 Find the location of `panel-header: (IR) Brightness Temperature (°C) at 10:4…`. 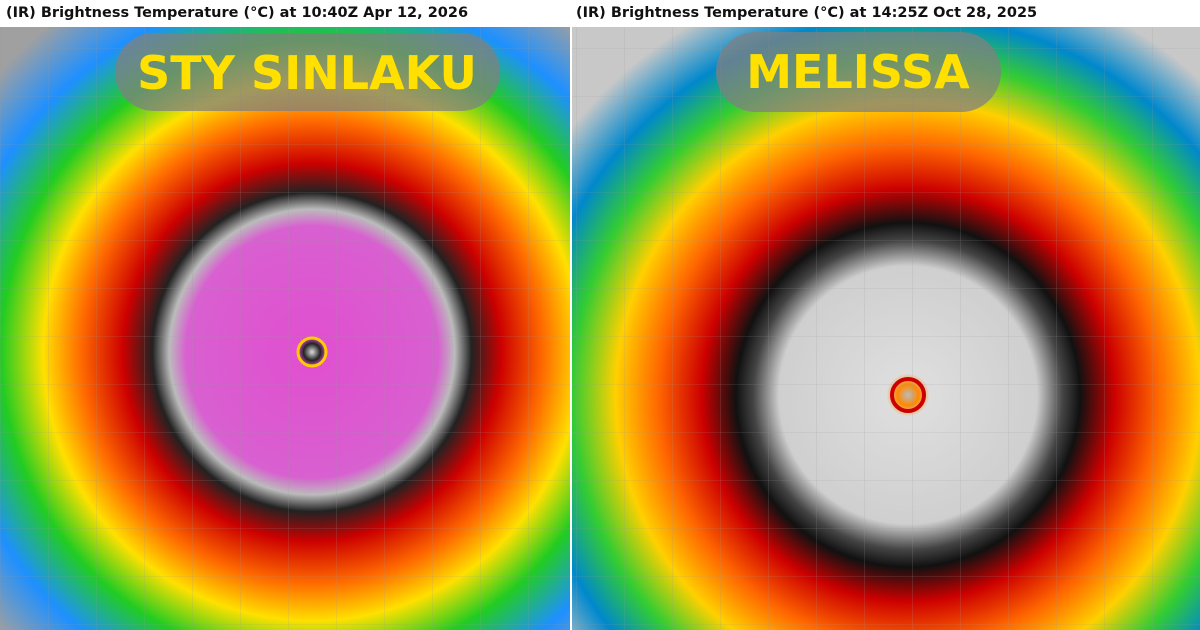

panel-header: (IR) Brightness Temperature (°C) at 10:4… is located at coordinates (237, 13).